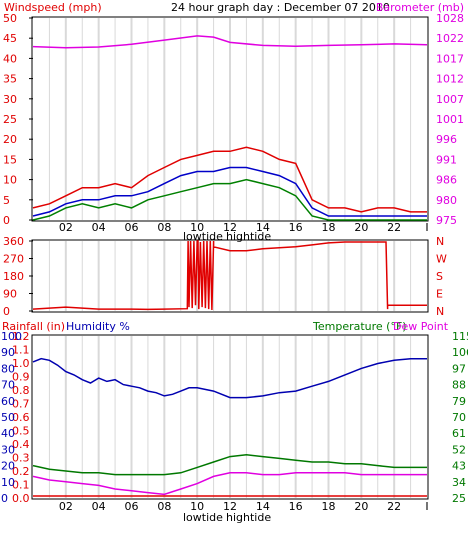 This screenshot has height=559, width=468. I want to click on direction-tick-label: 270, so click(13, 259).